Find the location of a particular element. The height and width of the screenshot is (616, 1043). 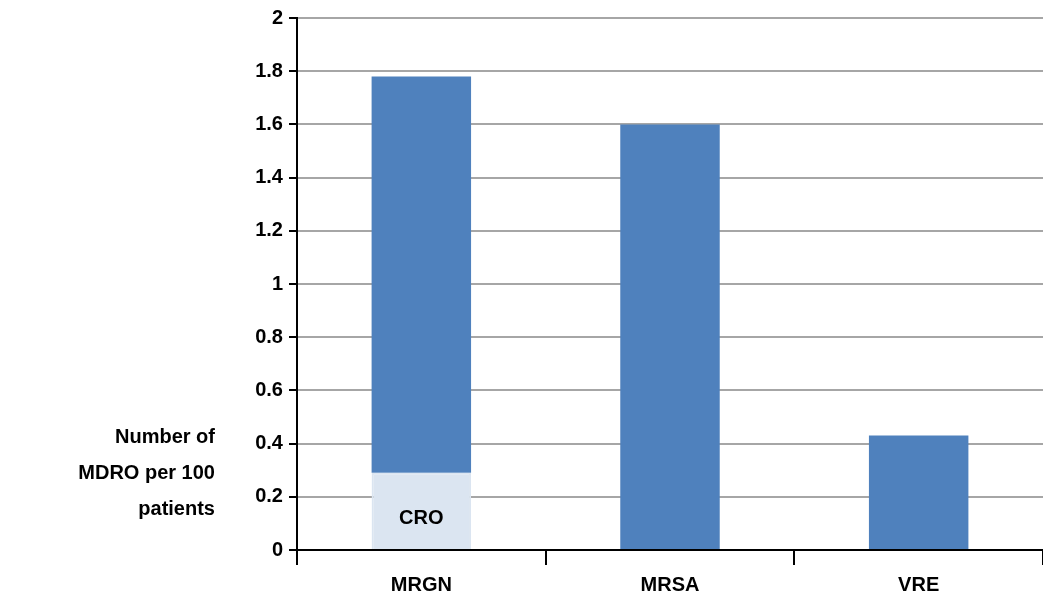

y-tick-label: 1.8 is located at coordinates (269, 69).